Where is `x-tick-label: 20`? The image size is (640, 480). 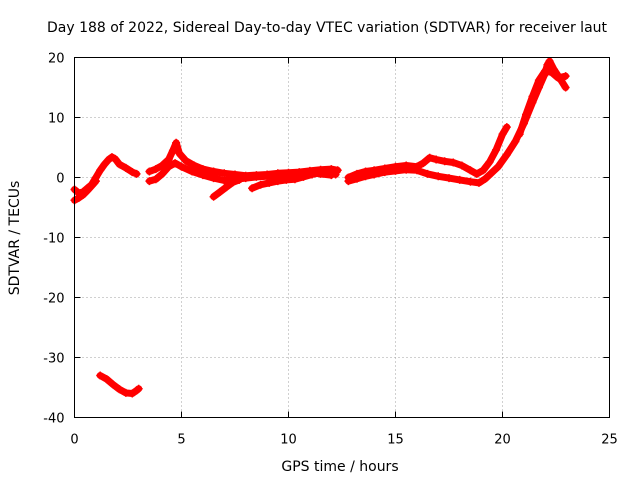 x-tick-label: 20 is located at coordinates (502, 440).